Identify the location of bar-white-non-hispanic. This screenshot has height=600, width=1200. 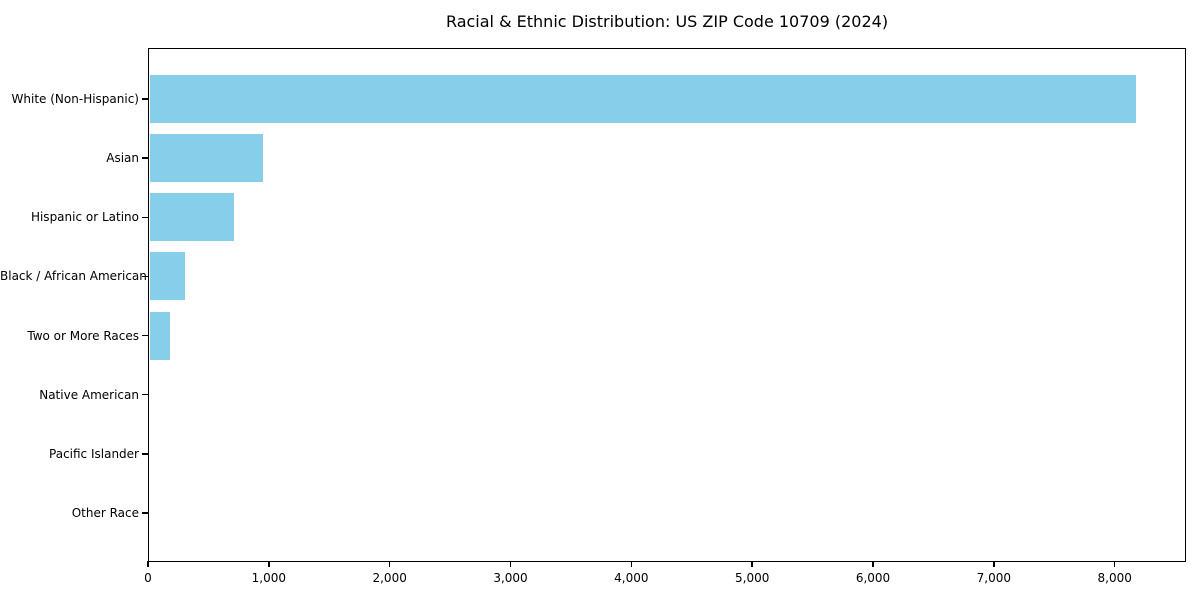
(643, 99).